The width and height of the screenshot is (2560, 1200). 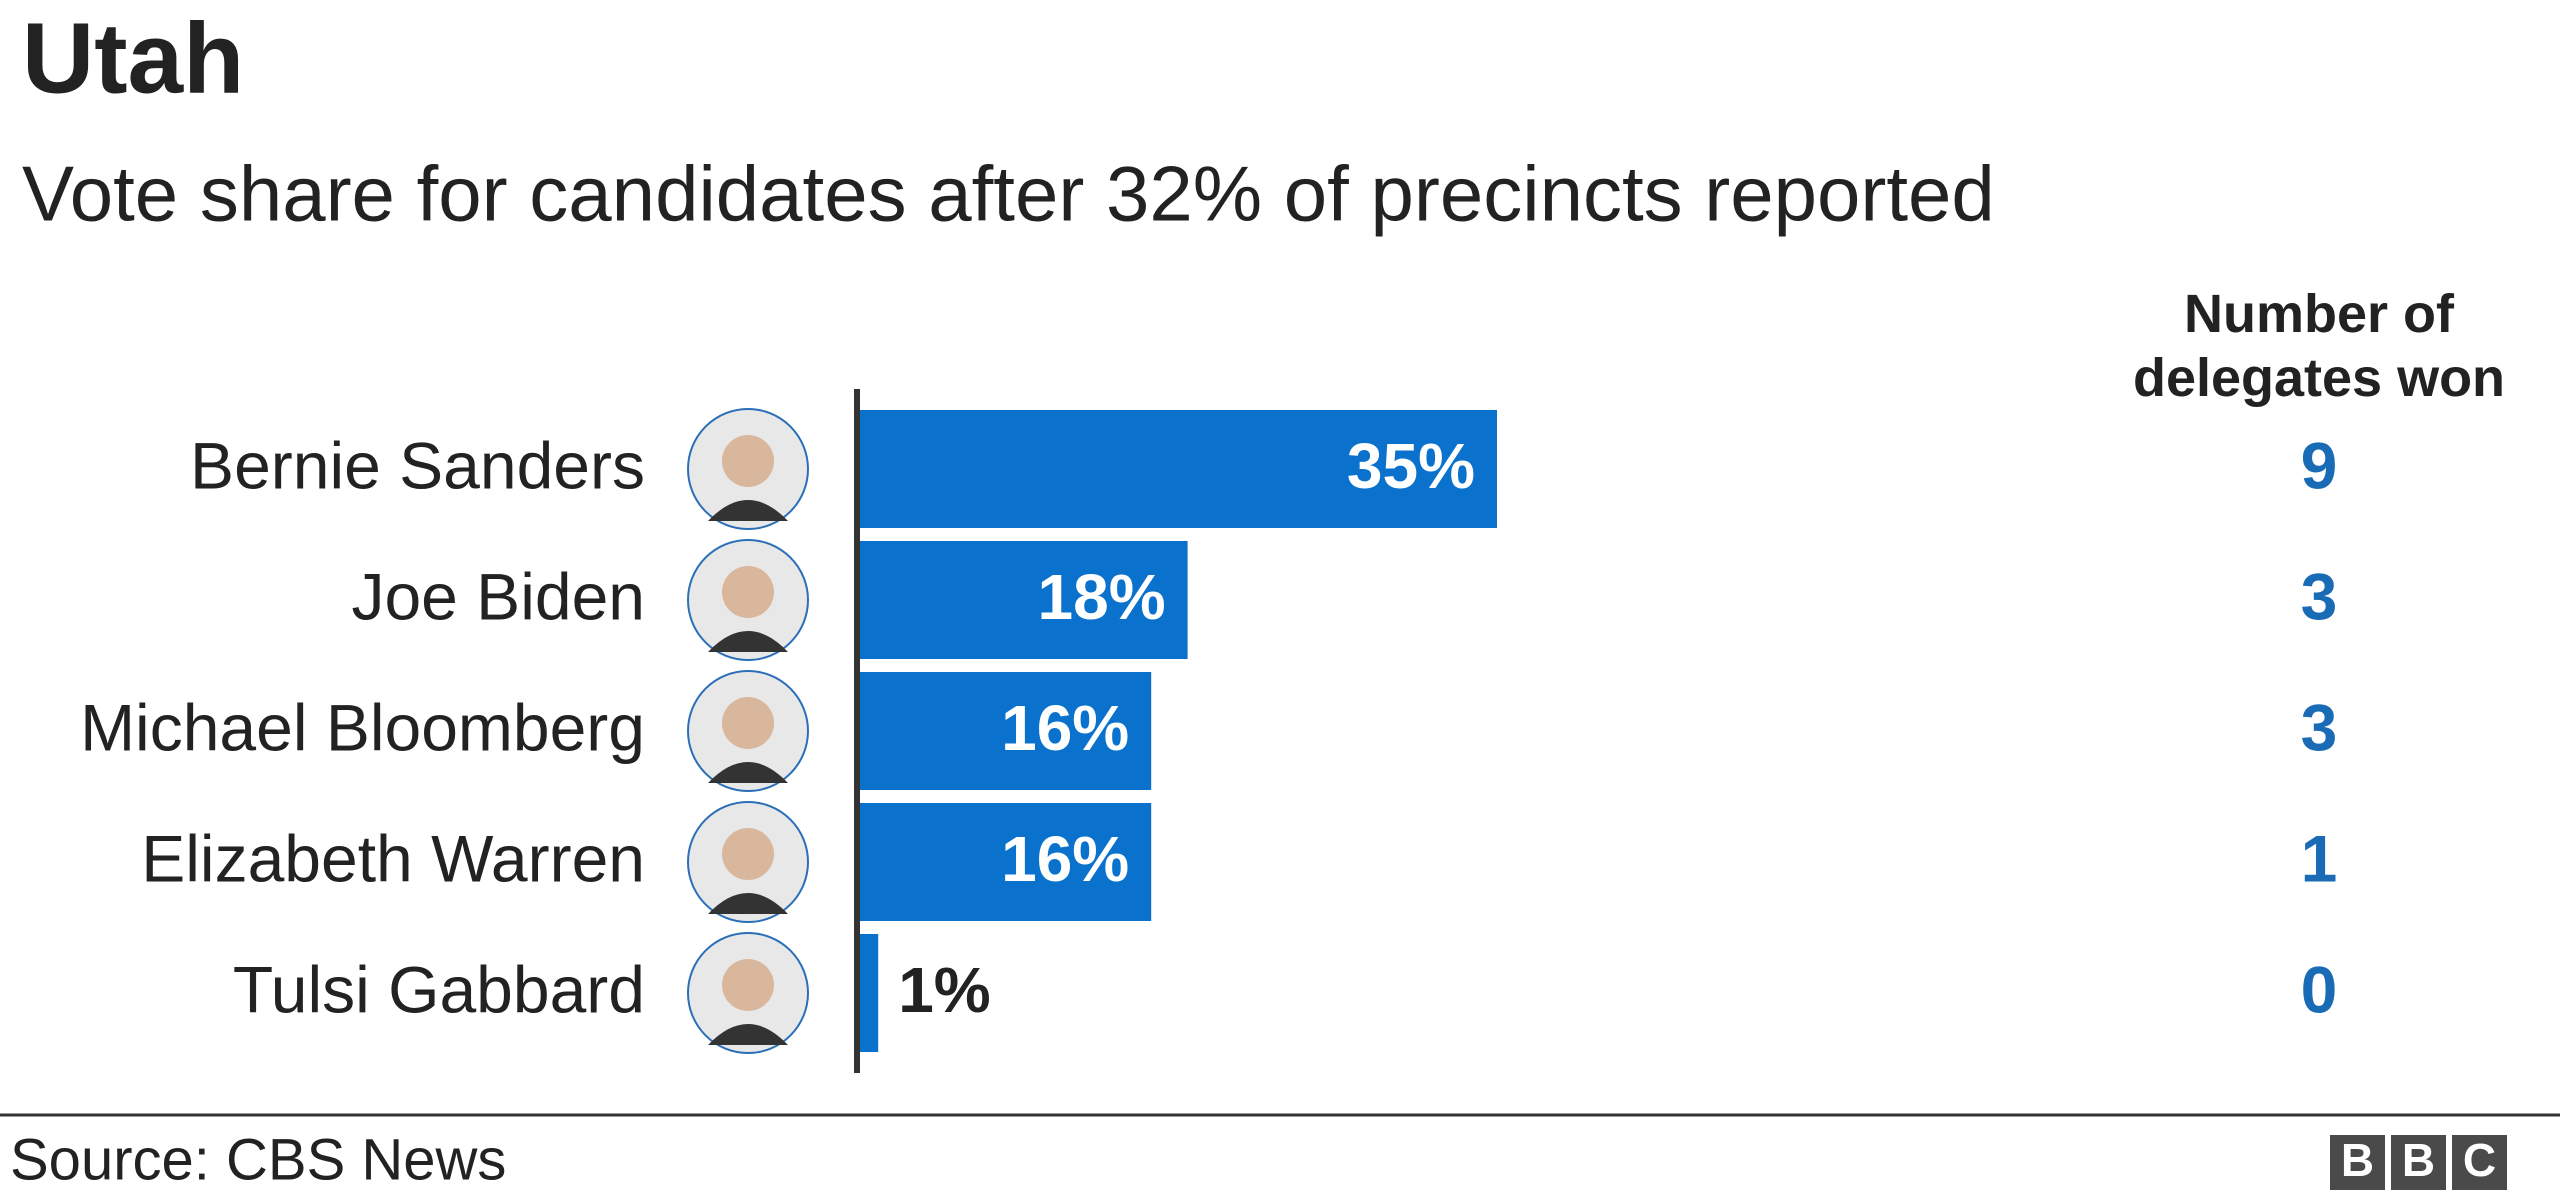 I want to click on category-label: Tulsi Gabbard, so click(x=439, y=989).